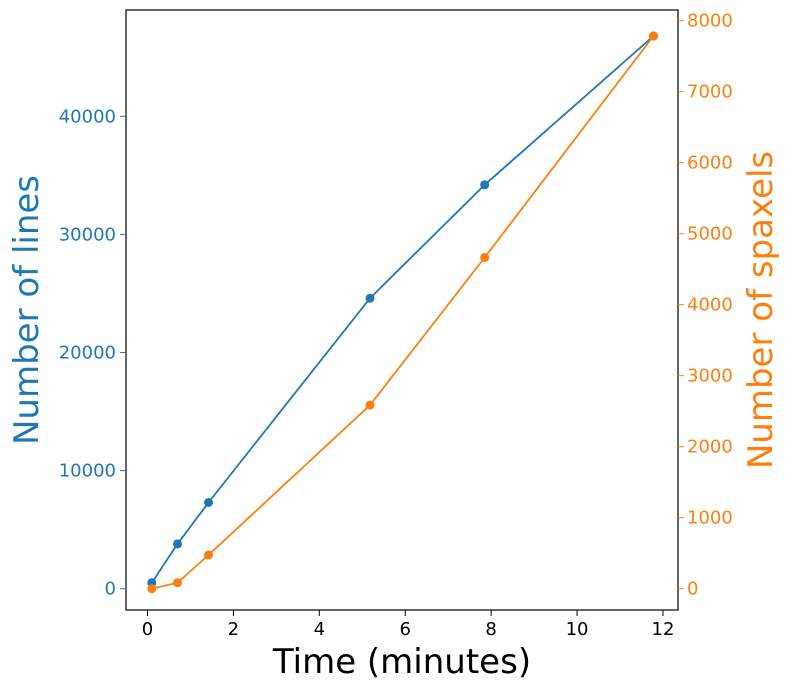 This screenshot has width=790, height=690. I want to click on left-y-tick-label: 40000, so click(87, 116).